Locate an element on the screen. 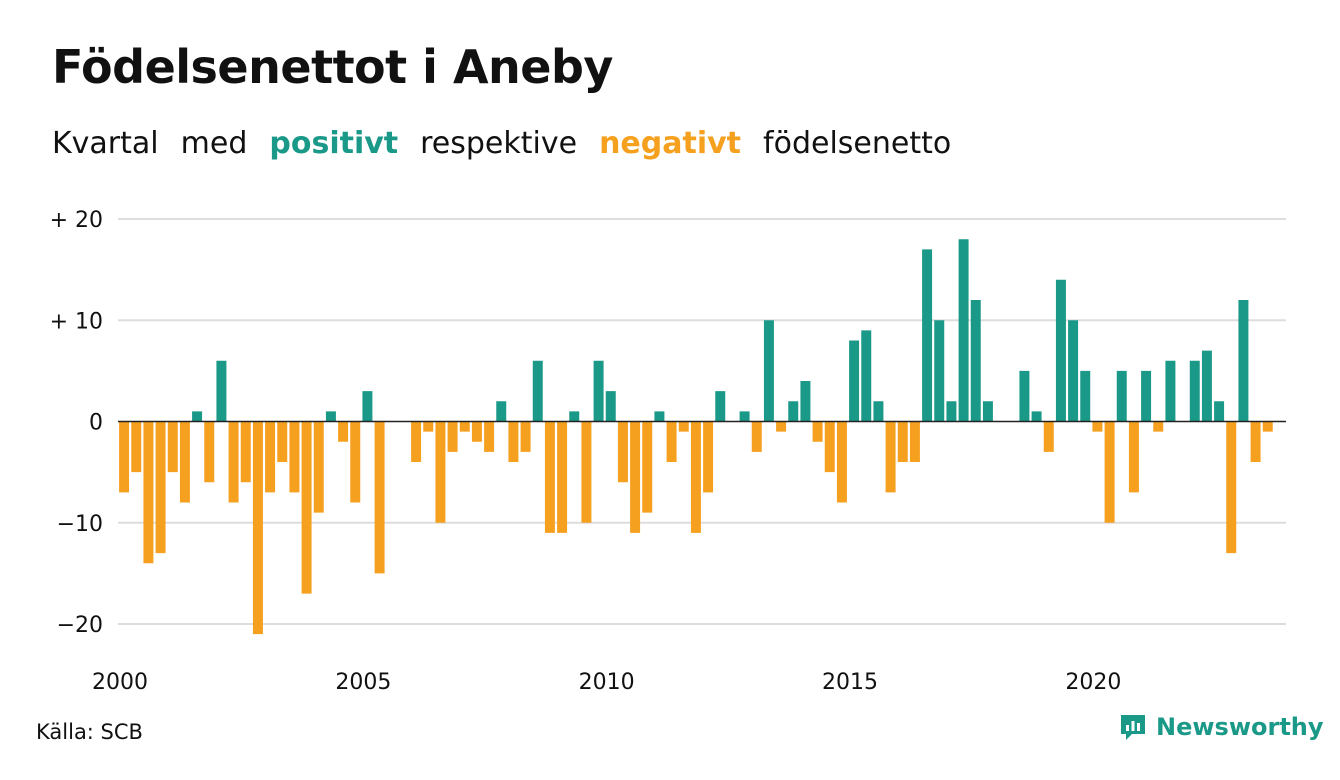 The height and width of the screenshot is (780, 1340). brand-name: Newsworthy is located at coordinates (1240, 727).